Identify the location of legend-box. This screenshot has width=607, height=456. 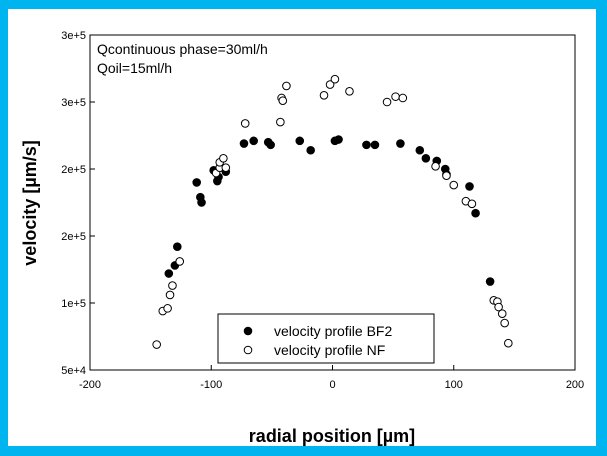
(326, 338).